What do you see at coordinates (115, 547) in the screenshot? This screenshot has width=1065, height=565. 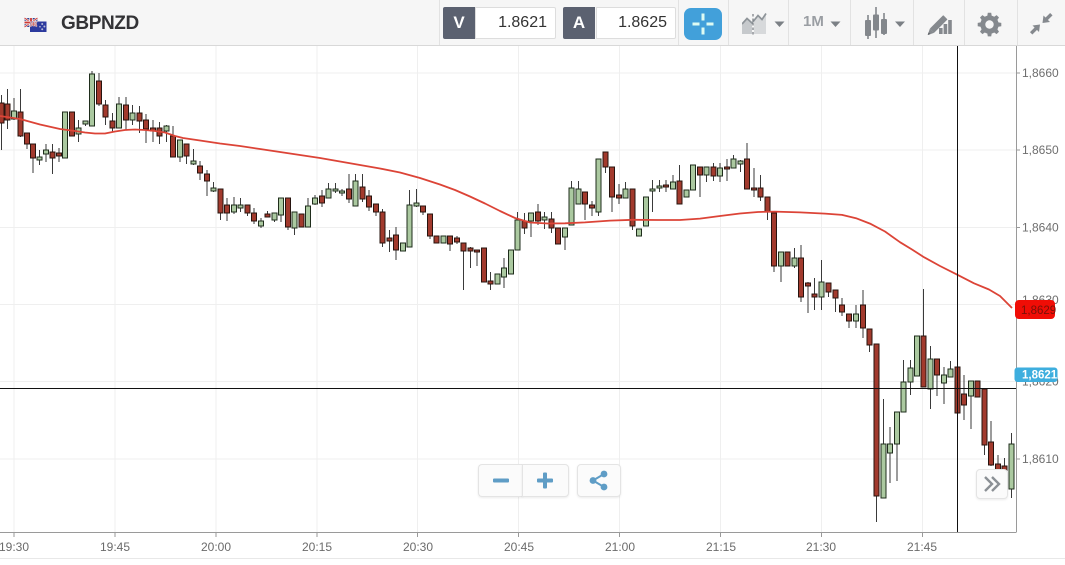 I see `svg-text: 19:45` at bounding box center [115, 547].